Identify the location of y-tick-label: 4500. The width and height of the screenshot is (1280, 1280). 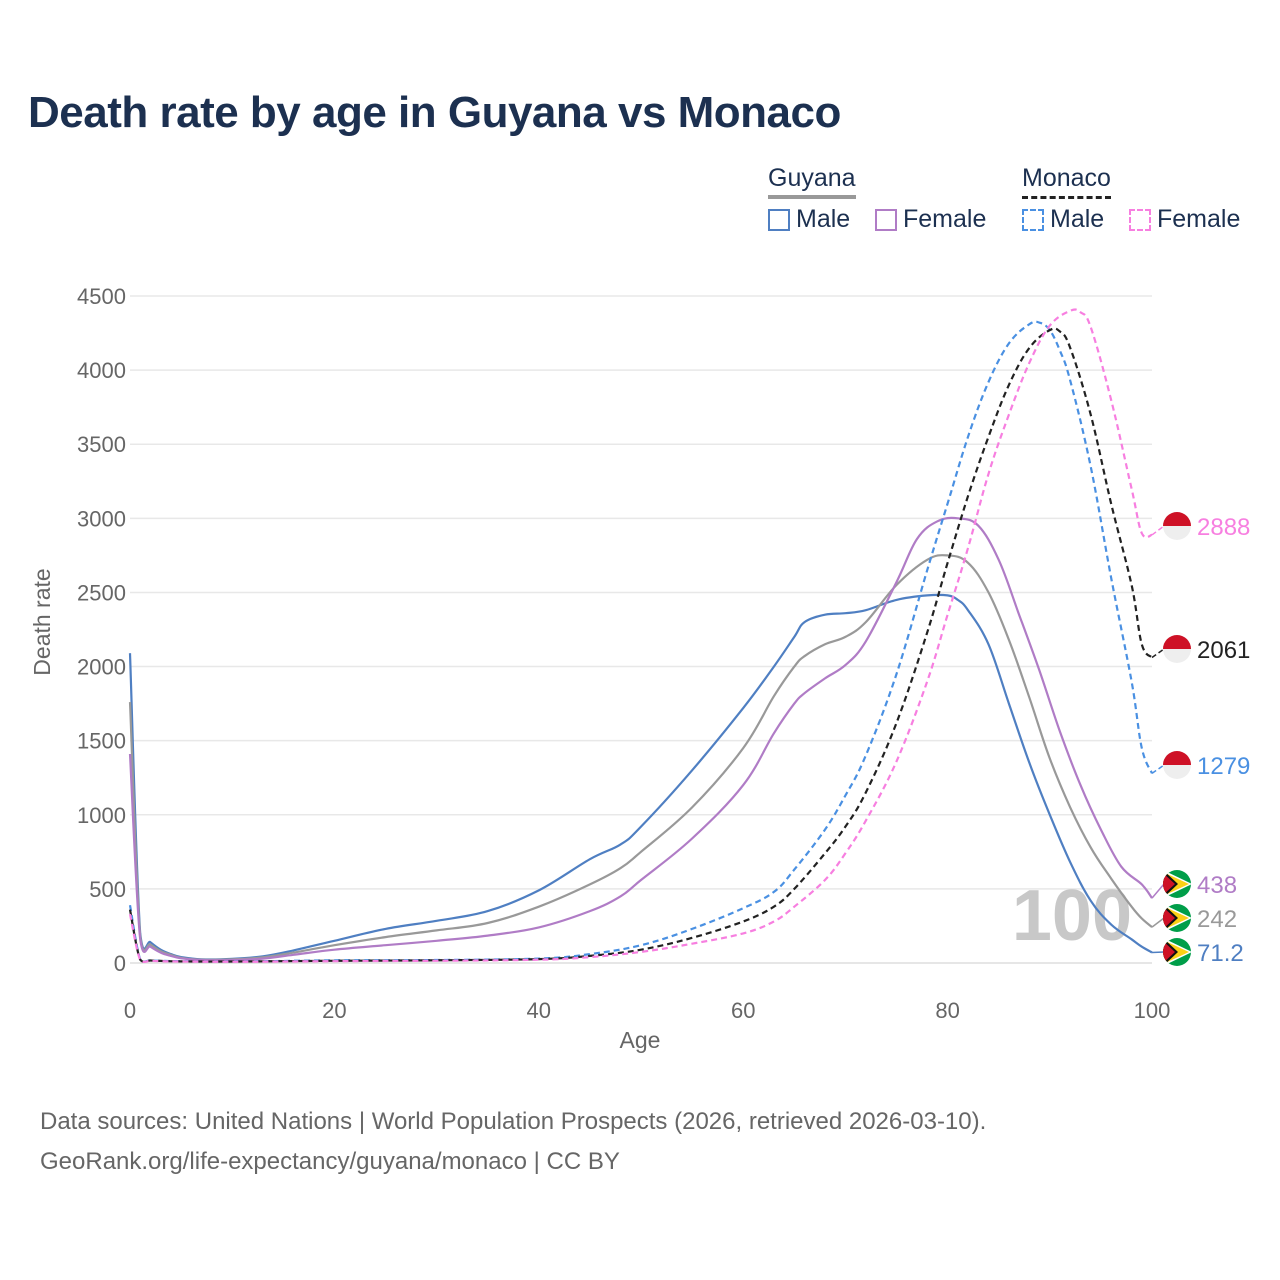
(101, 296).